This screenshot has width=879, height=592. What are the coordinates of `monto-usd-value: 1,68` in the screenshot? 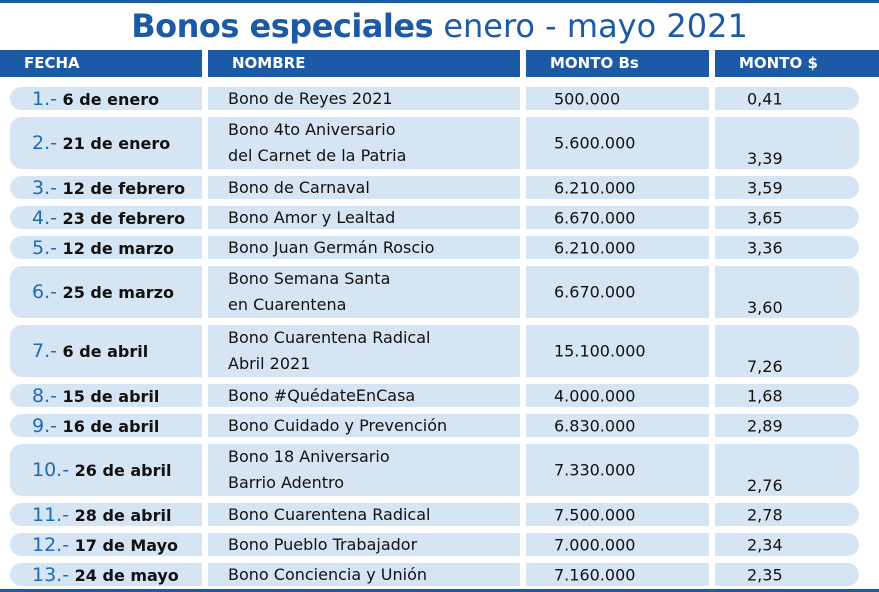 It's located at (765, 395).